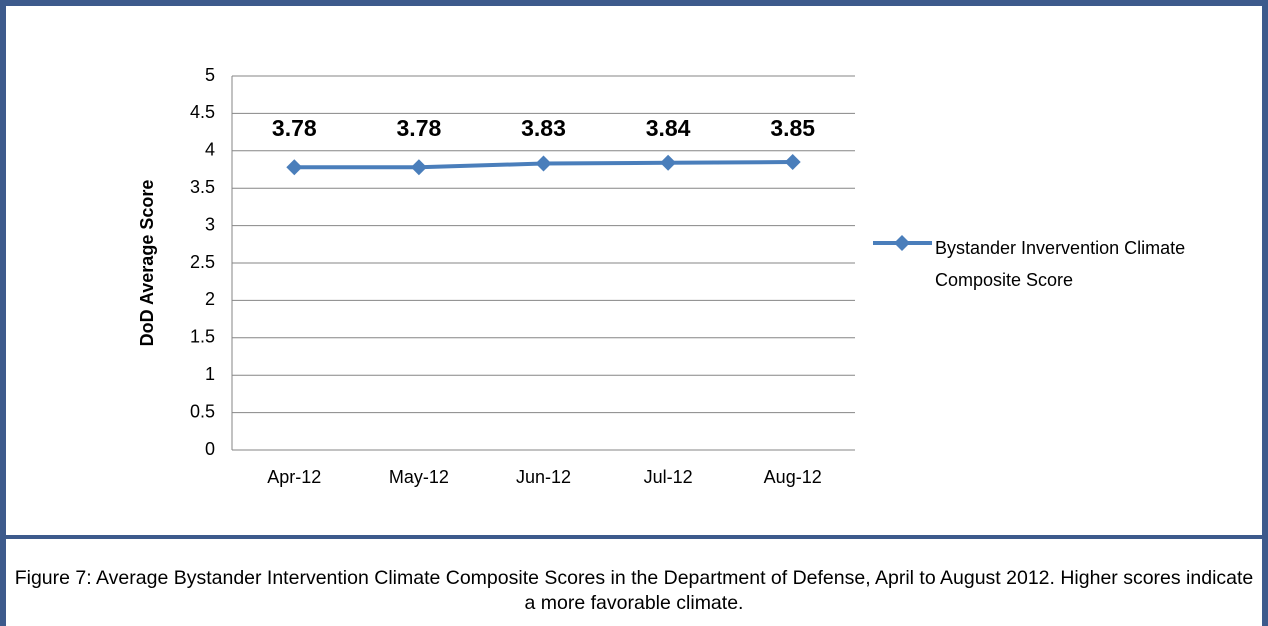  I want to click on x-tick-label: Apr-12, so click(294, 477).